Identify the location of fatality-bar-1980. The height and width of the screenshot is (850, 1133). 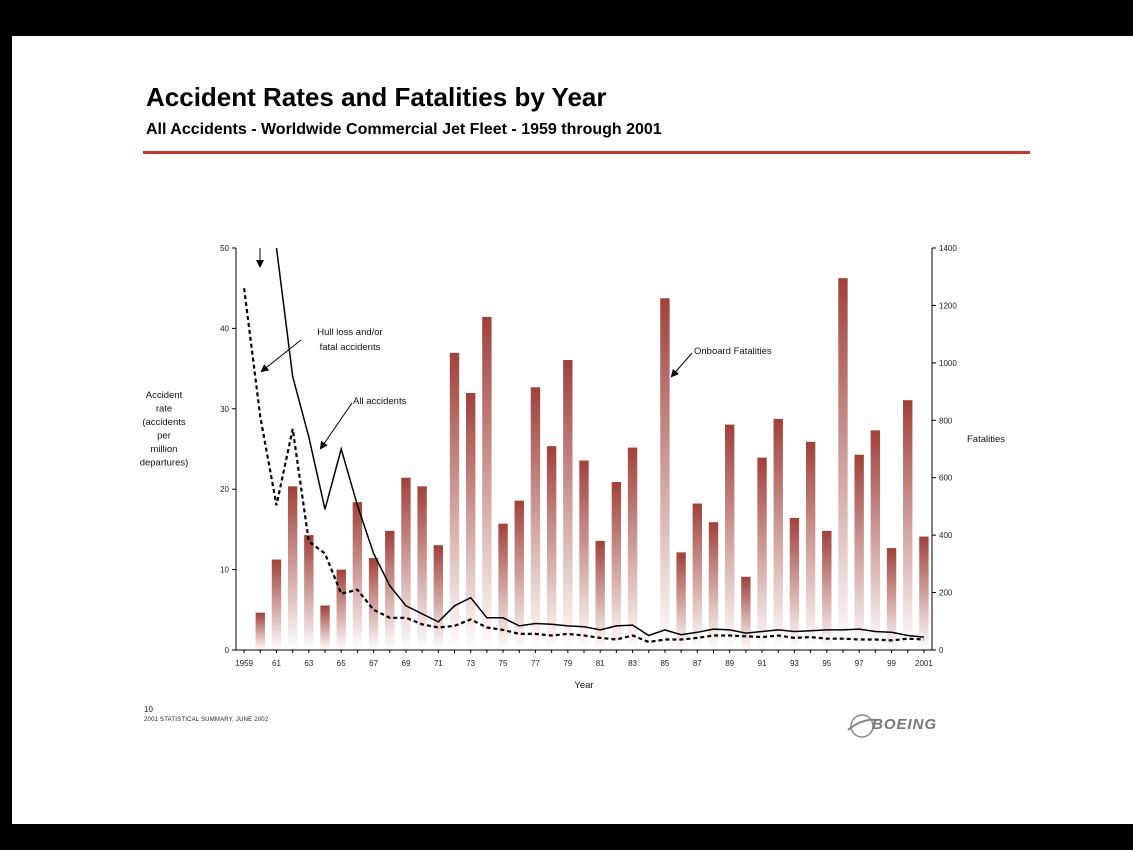
(584, 555).